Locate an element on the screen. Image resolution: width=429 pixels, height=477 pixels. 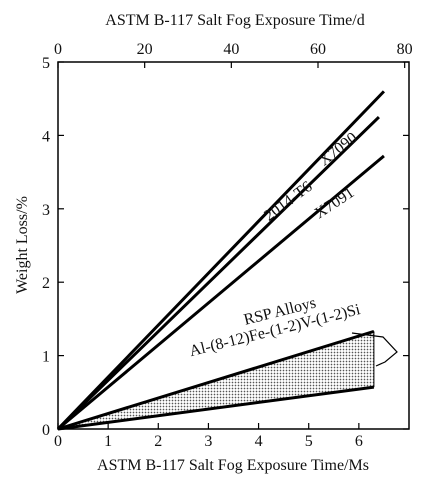
series-label-x7090: X7090 is located at coordinates (338, 149).